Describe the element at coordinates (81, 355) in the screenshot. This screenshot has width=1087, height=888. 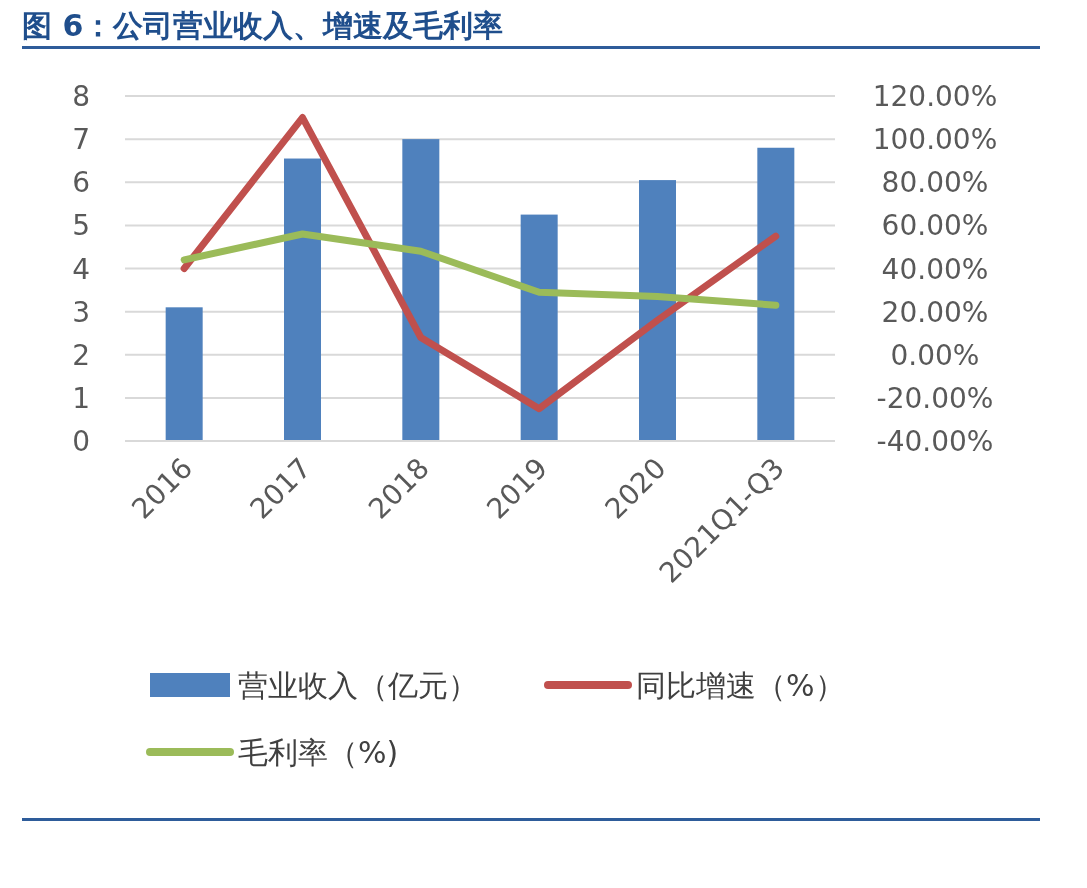
I see `y-tick-label: 2` at that location.